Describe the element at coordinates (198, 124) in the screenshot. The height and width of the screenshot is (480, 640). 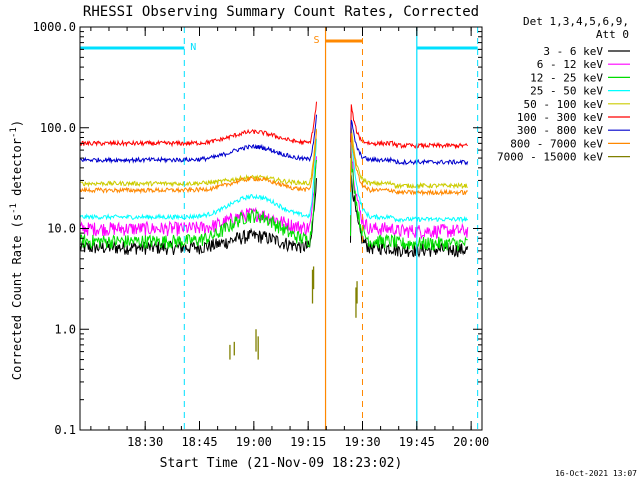
I see `series-line-6-seg1` at that location.